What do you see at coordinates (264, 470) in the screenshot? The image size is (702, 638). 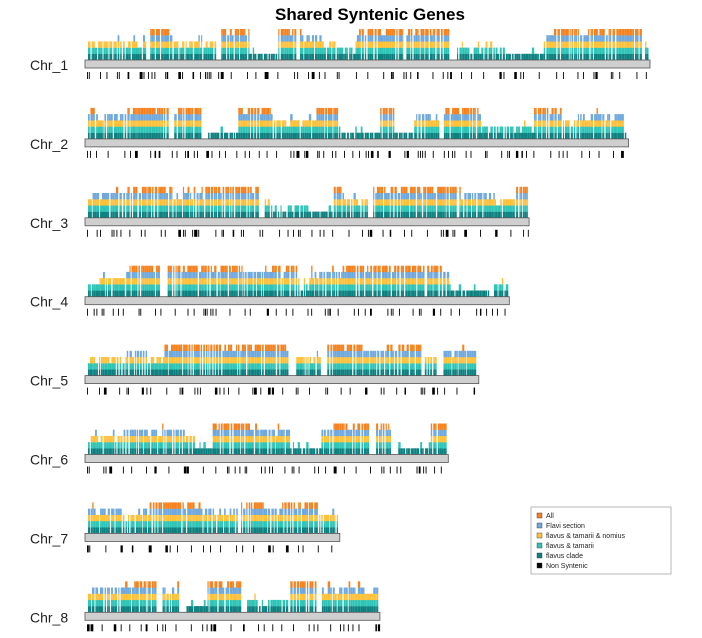 I see `non-syntenic-ticks` at bounding box center [264, 470].